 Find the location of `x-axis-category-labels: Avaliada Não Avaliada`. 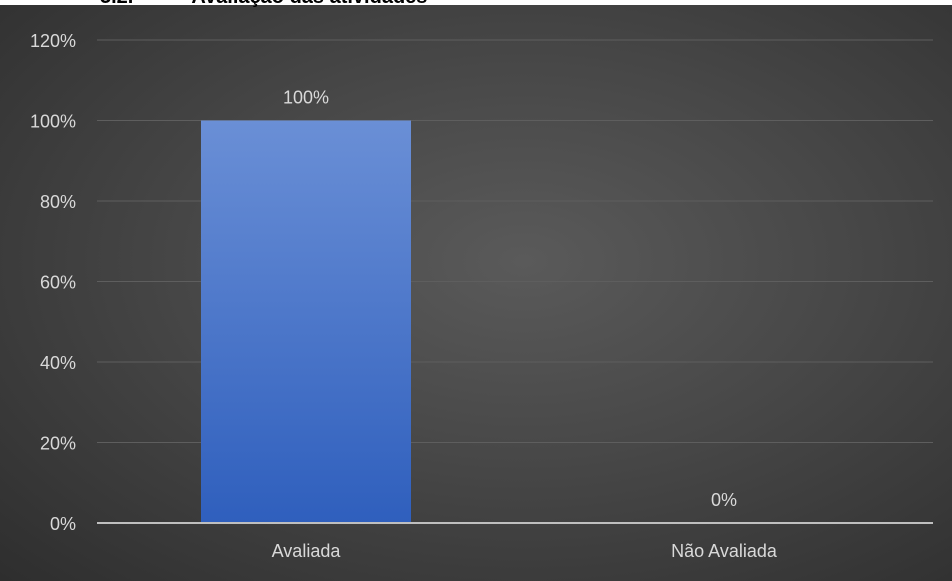

x-axis-category-labels: Avaliada Não Avaliada is located at coordinates (525, 551).